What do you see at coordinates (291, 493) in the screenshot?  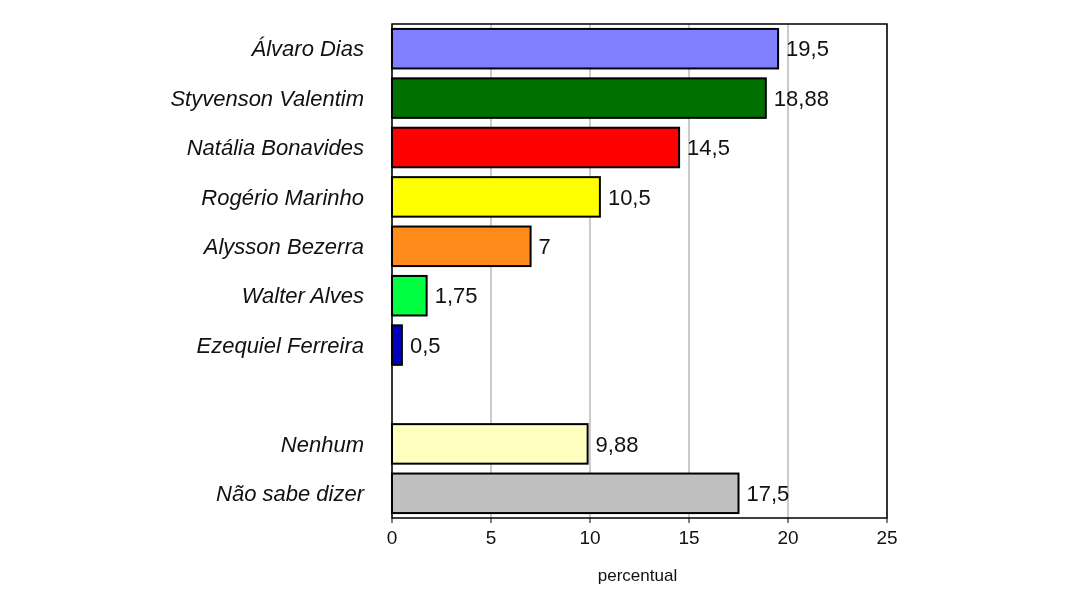 I see `y-tick-label: Não sabe dizer` at bounding box center [291, 493].